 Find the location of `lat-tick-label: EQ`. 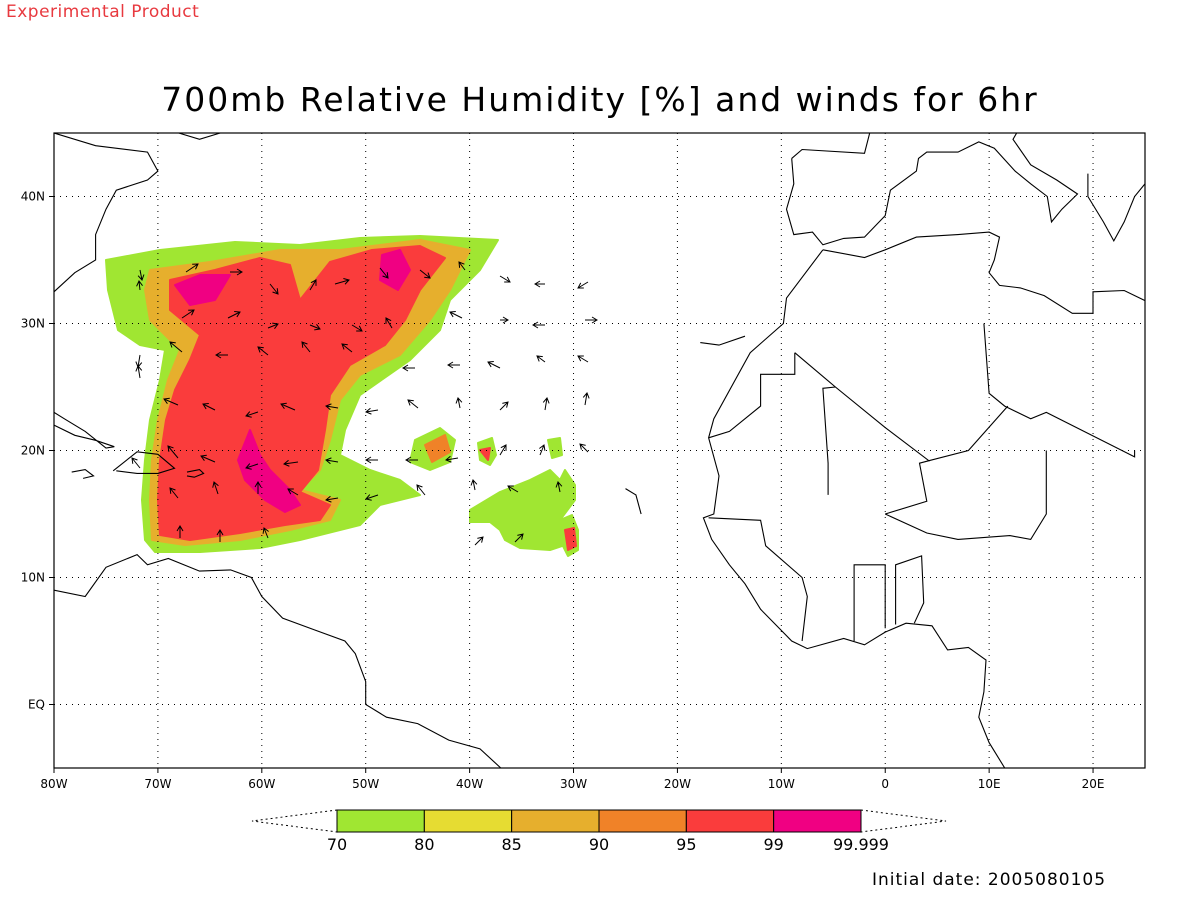

lat-tick-label: EQ is located at coordinates (36, 705).